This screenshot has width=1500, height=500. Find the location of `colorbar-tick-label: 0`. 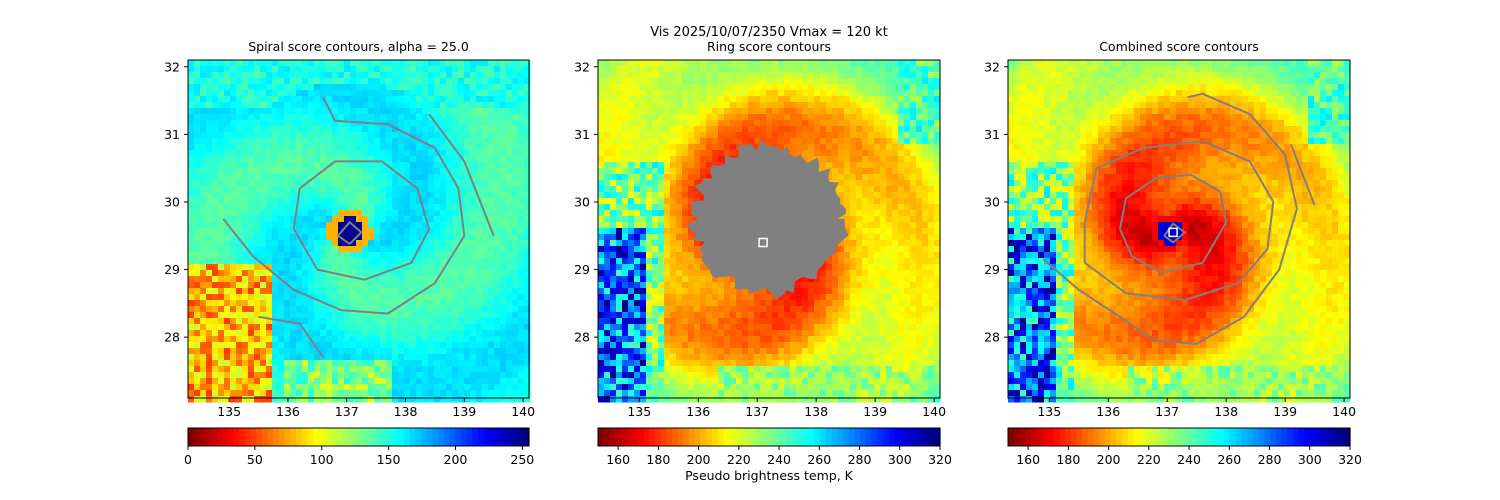

colorbar-tick-label: 0 is located at coordinates (188, 459).